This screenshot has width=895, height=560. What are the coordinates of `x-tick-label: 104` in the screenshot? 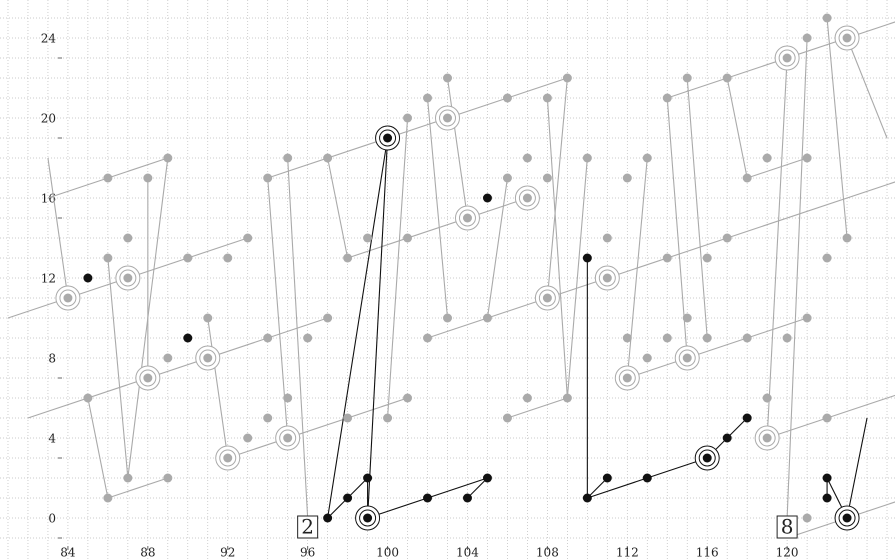 It's located at (467, 553).